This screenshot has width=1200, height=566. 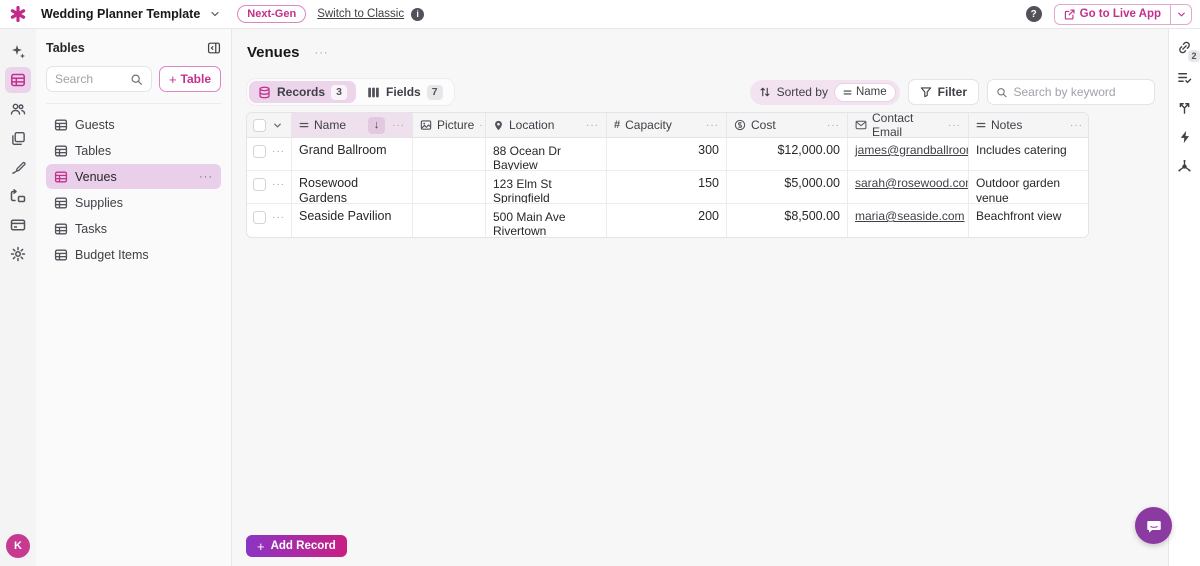 What do you see at coordinates (426, 125) in the screenshot?
I see `image-icon` at bounding box center [426, 125].